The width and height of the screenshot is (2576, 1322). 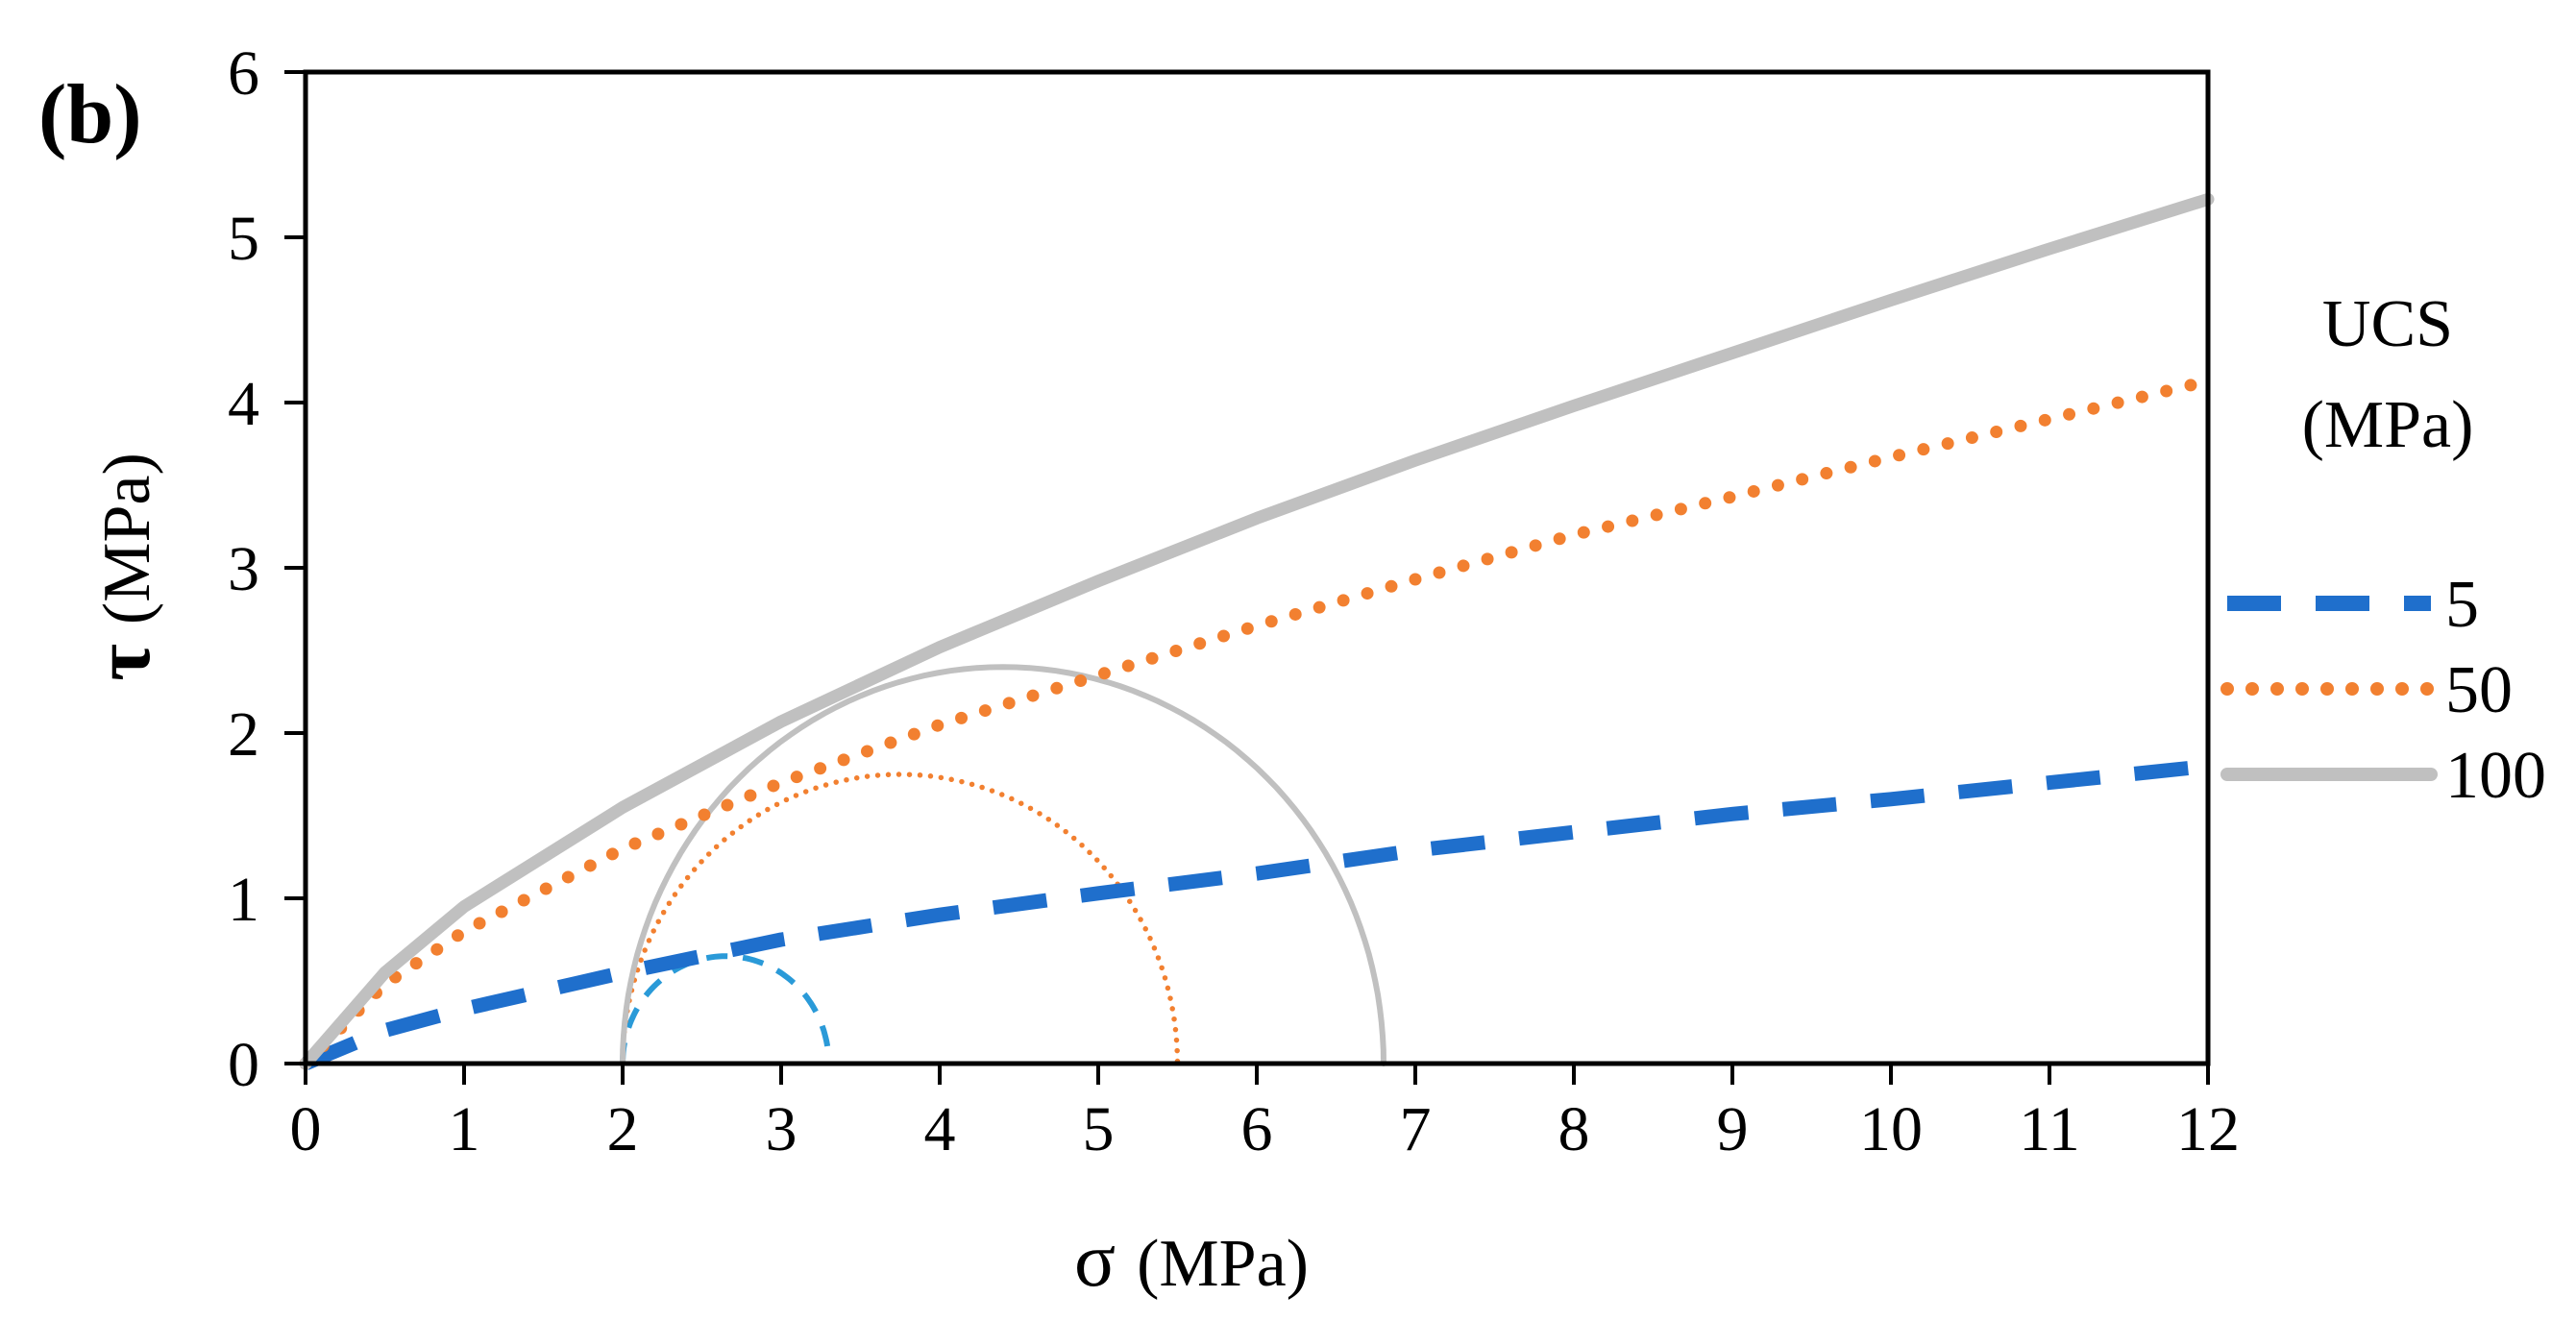 I want to click on x-tick-label: 9, so click(x=1733, y=1129).